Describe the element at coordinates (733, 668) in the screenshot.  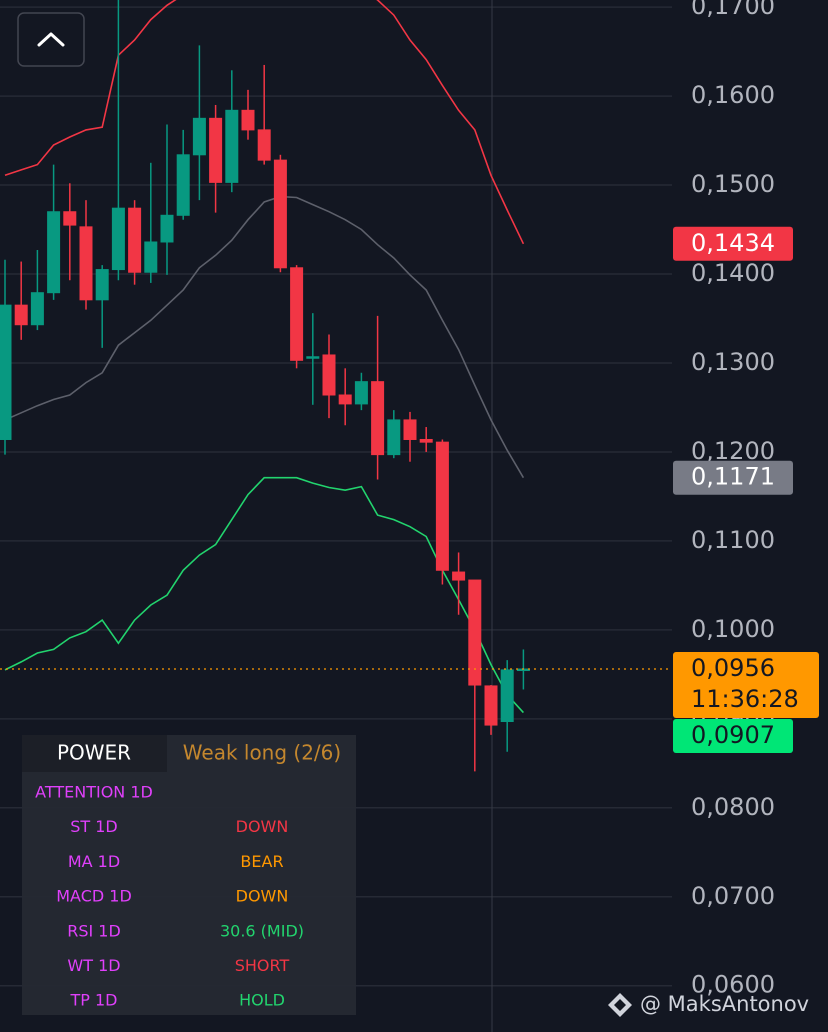
I see `price-label: 0,0956` at that location.